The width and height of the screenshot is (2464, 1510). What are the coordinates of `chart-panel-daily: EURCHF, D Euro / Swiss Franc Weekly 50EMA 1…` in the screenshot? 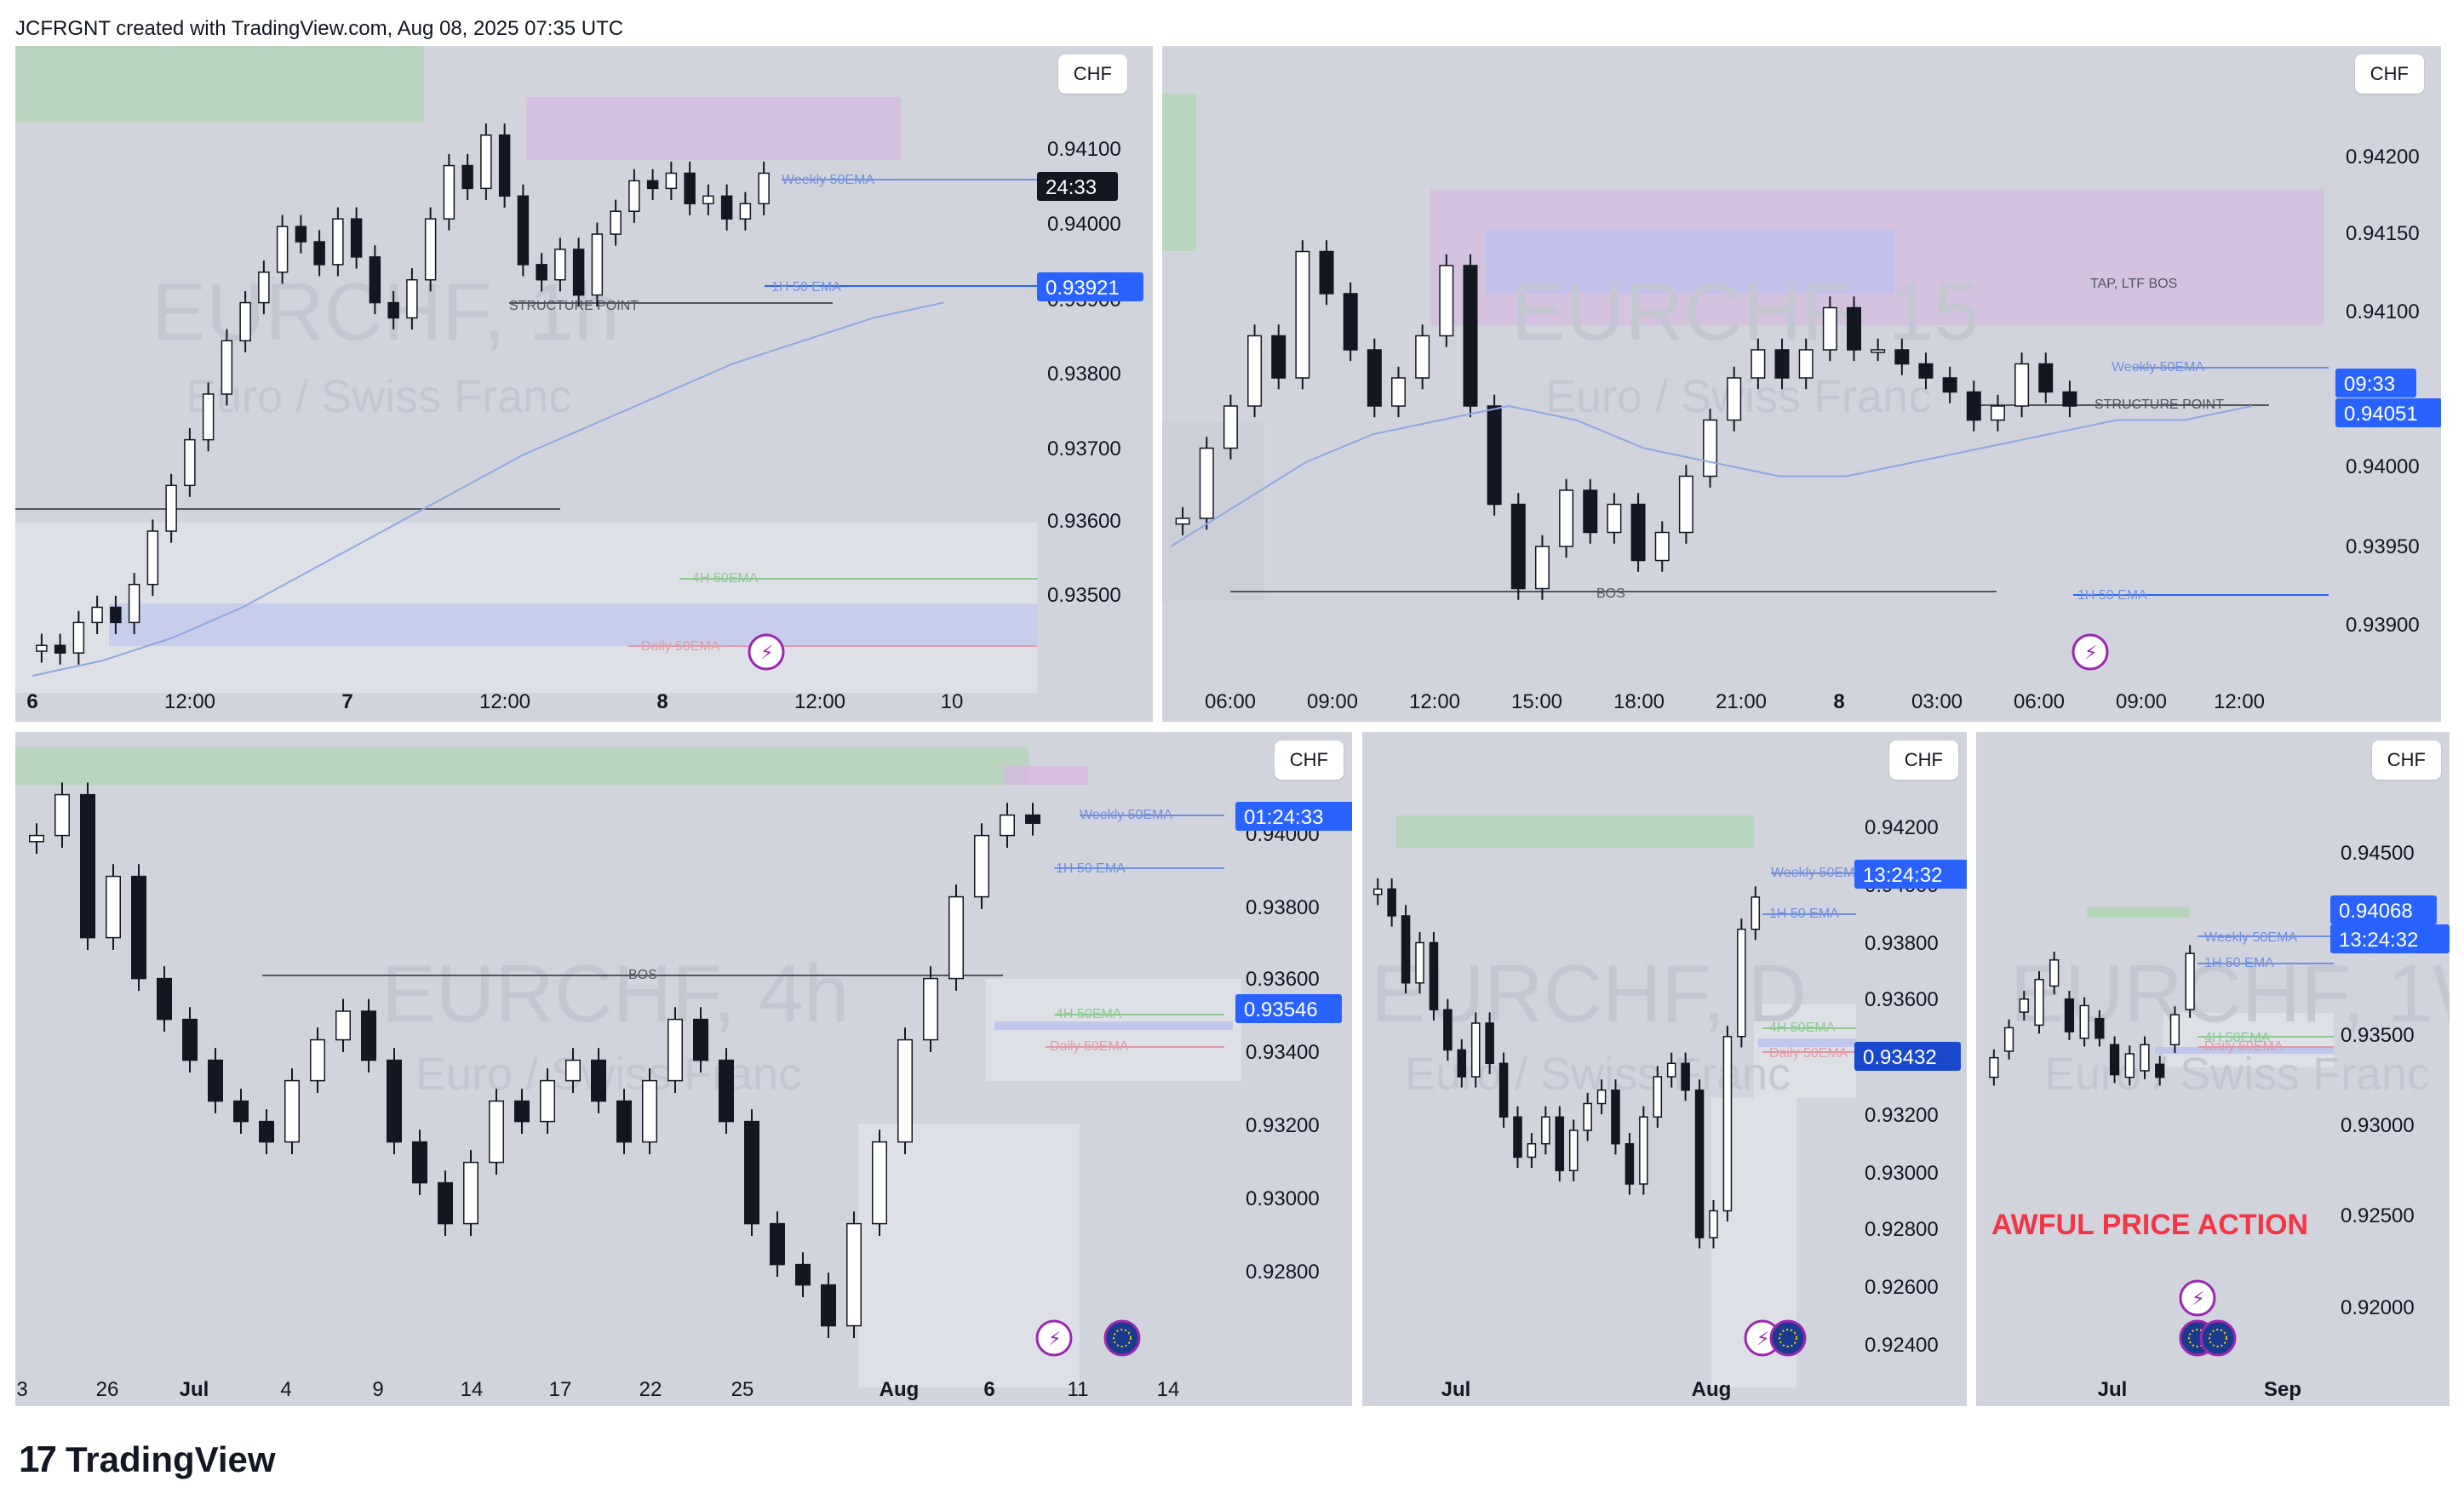 It's located at (1664, 1069).